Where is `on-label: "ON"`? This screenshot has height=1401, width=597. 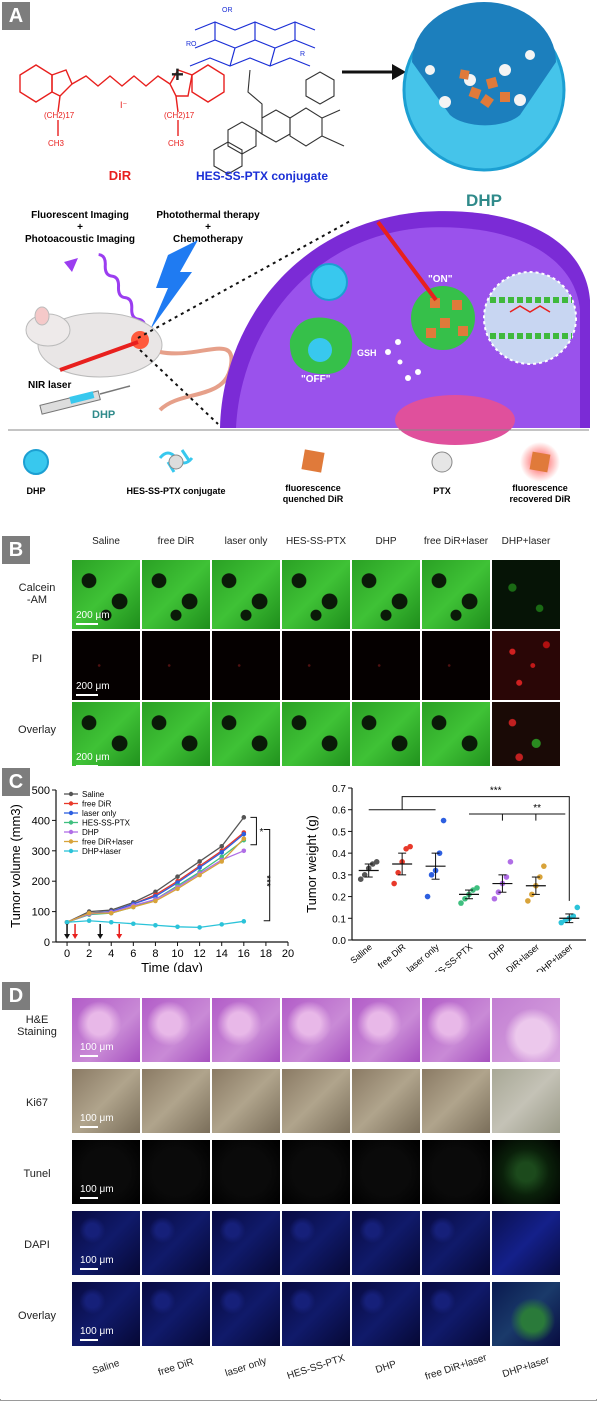
on-label: "ON" is located at coordinates (440, 279).